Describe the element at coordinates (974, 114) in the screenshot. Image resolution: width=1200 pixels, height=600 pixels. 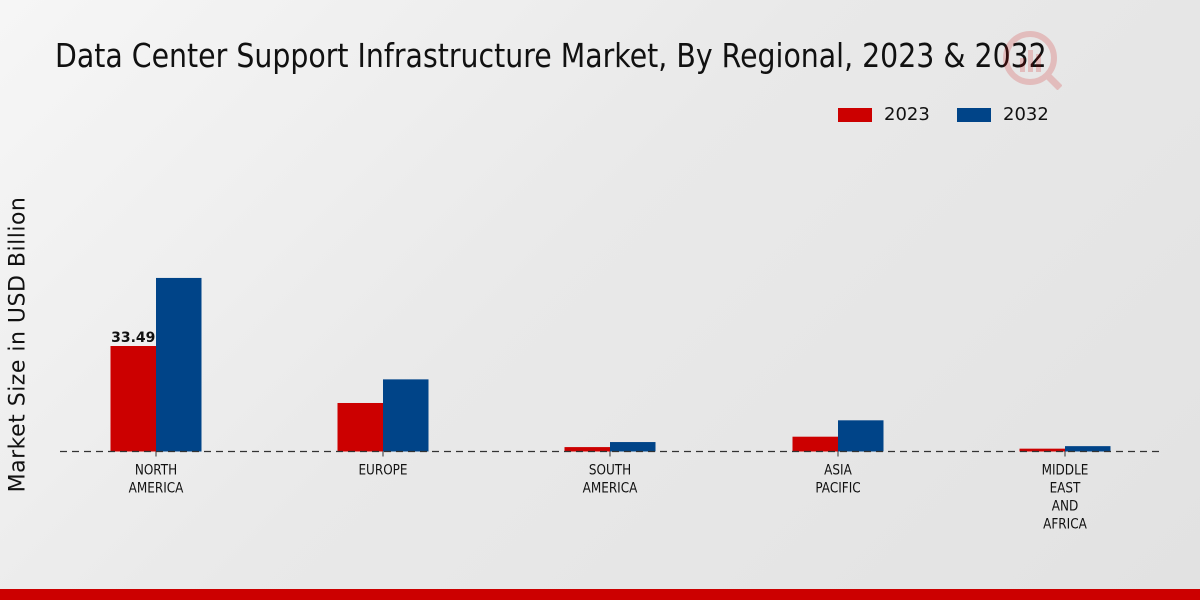
I see `legend-swatch-2032` at that location.